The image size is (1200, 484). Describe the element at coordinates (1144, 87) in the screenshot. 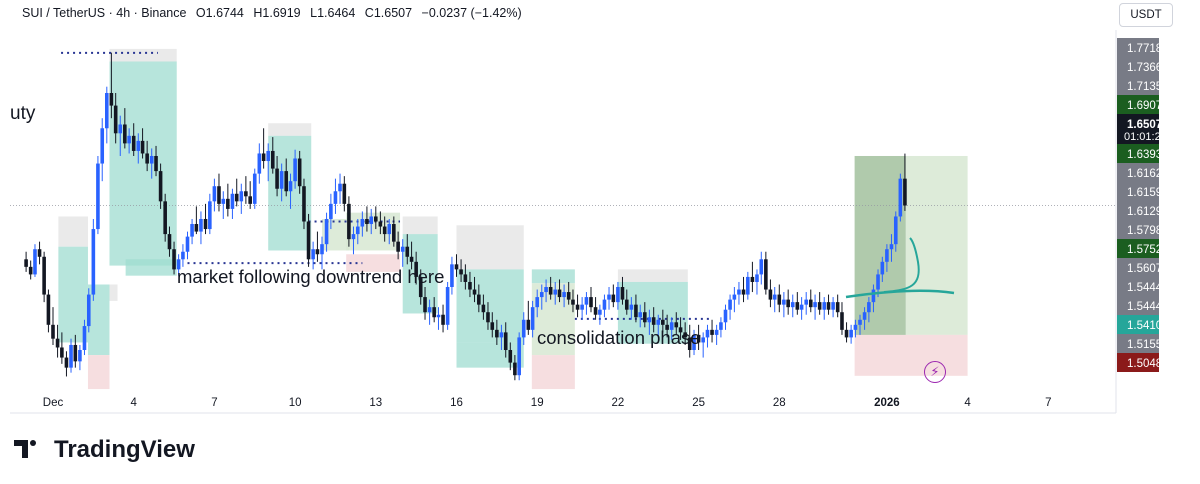

I see `price-label: 1.7135` at that location.